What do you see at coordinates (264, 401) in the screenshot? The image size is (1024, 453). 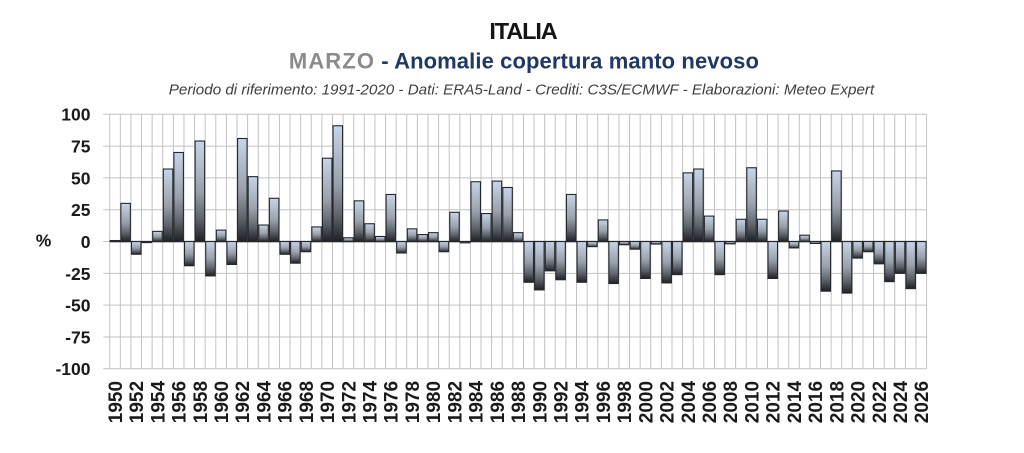 I see `svg-text: 1964` at bounding box center [264, 401].